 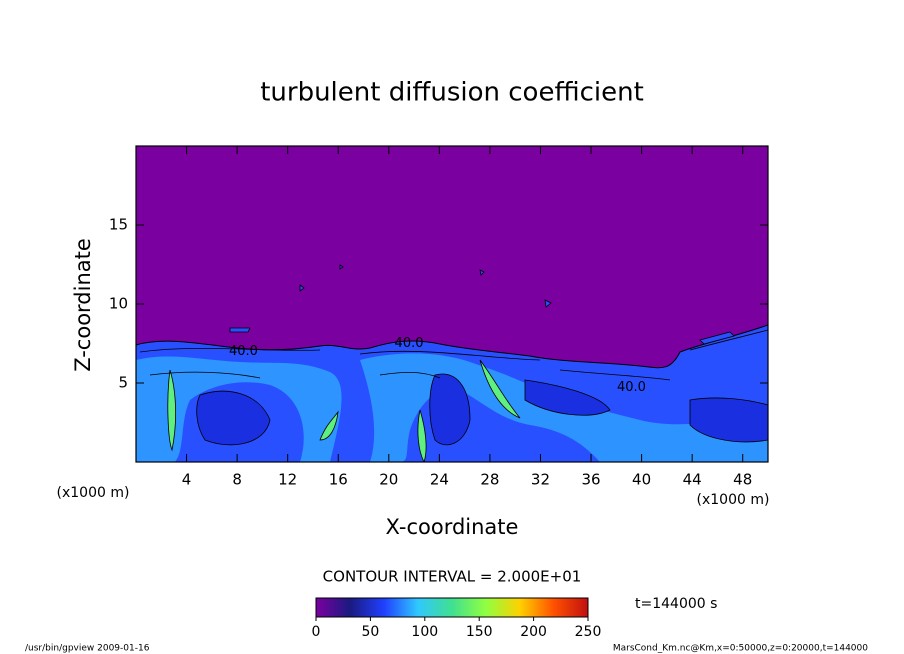 What do you see at coordinates (118, 304) in the screenshot?
I see `y-tick-label: 10` at bounding box center [118, 304].